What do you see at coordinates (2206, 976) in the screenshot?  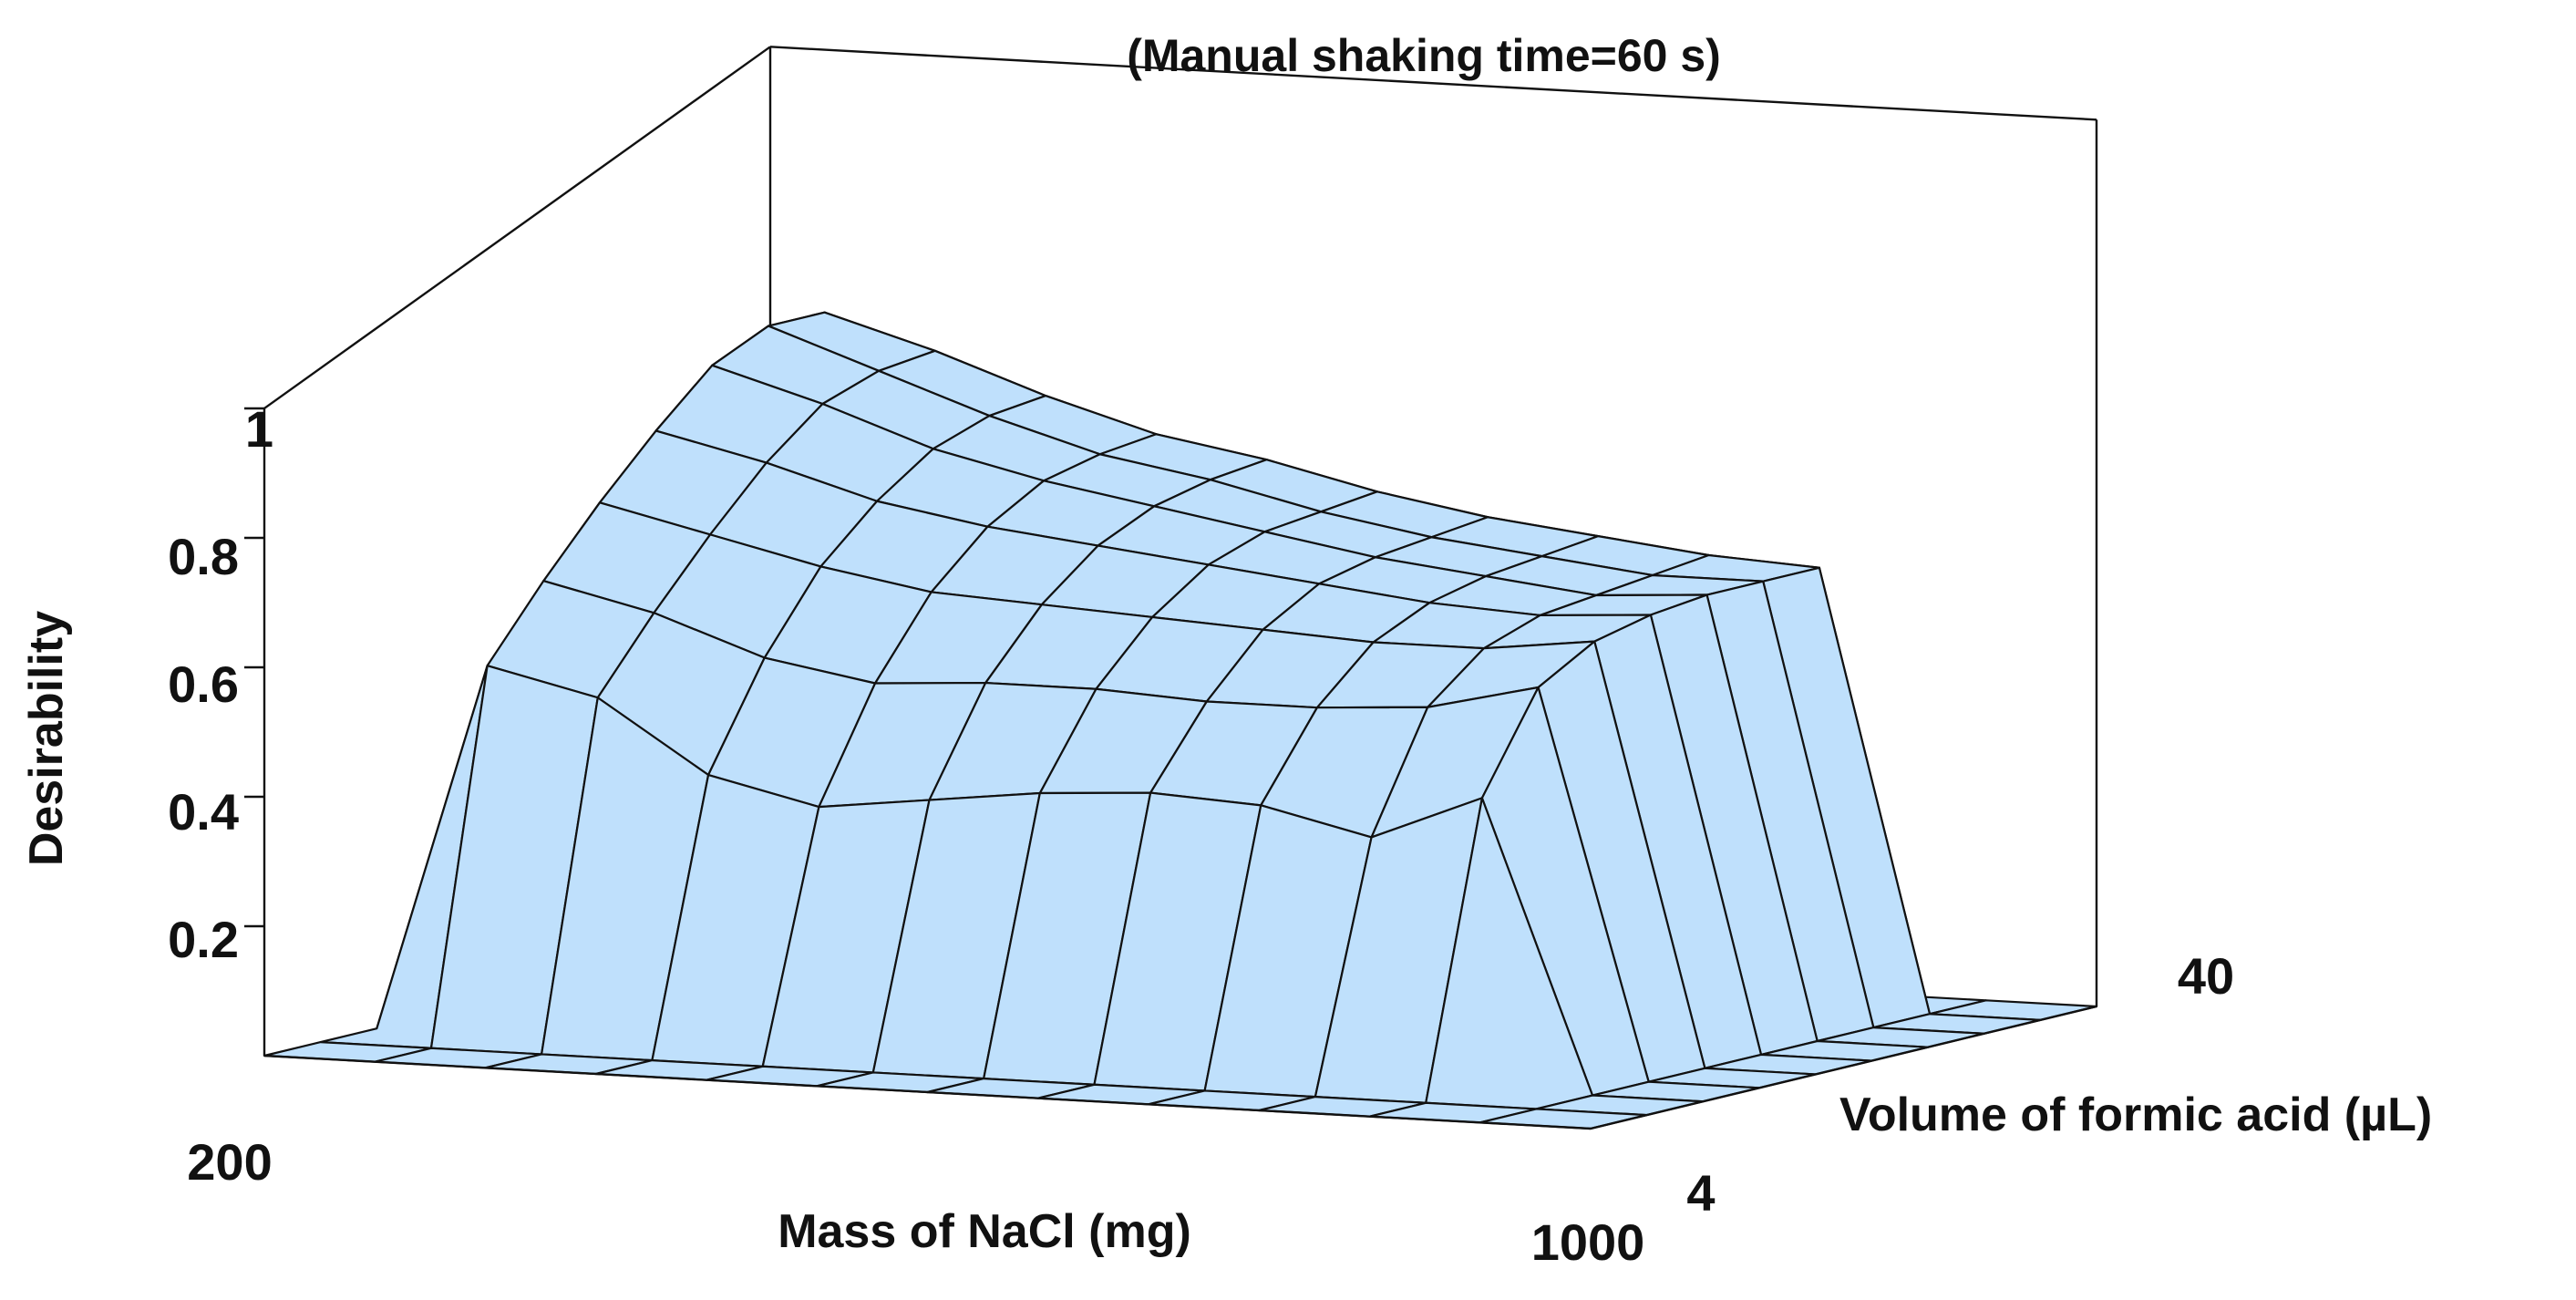 I see `y-tick-label-40: 40` at bounding box center [2206, 976].